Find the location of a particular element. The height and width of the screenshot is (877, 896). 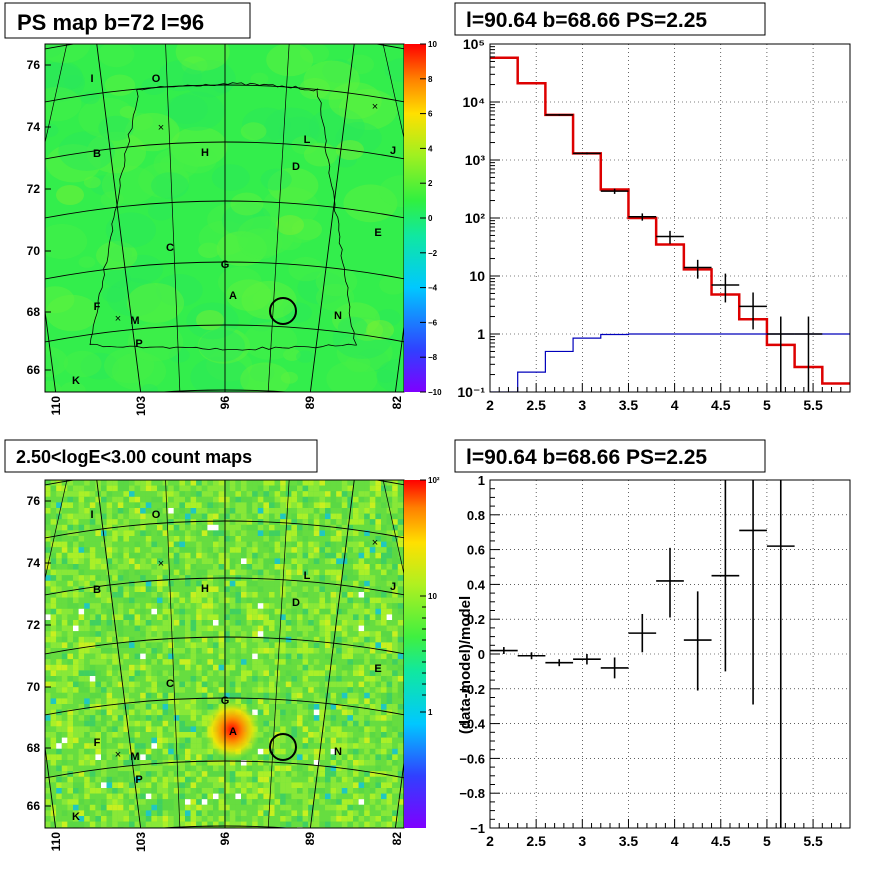

spectrum-x-tick-label: 2 is located at coordinates (490, 405).